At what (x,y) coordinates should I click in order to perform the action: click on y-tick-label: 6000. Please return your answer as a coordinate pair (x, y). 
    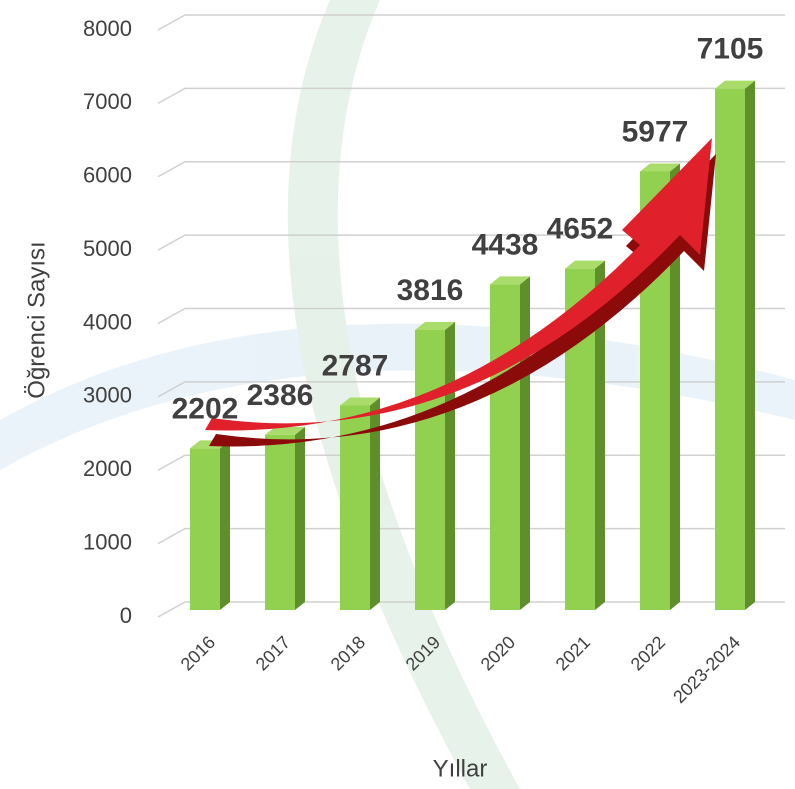
    Looking at the image, I should click on (107, 175).